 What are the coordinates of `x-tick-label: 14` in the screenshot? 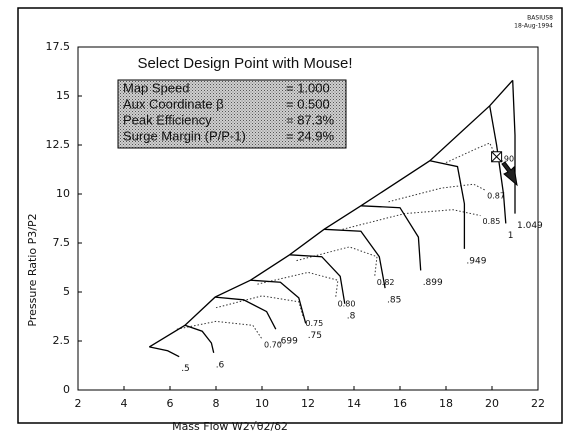 It's located at (354, 403).